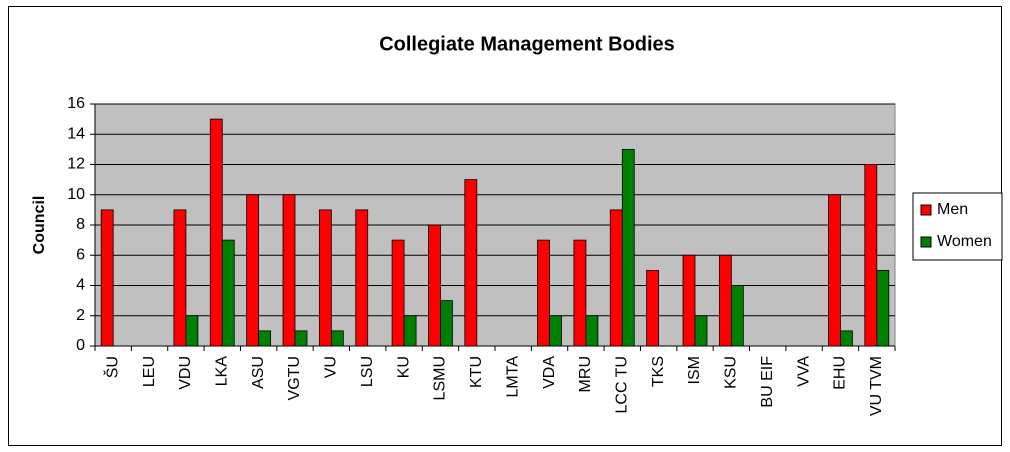  Describe the element at coordinates (876, 386) in the screenshot. I see `x-tick-label: VU TVM` at that location.